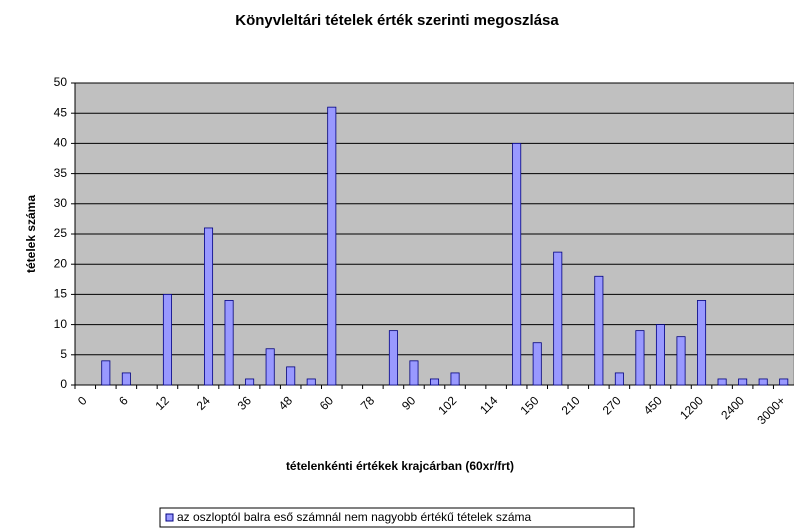 This screenshot has height=528, width=794. I want to click on x-tick-label: 114, so click(489, 405).